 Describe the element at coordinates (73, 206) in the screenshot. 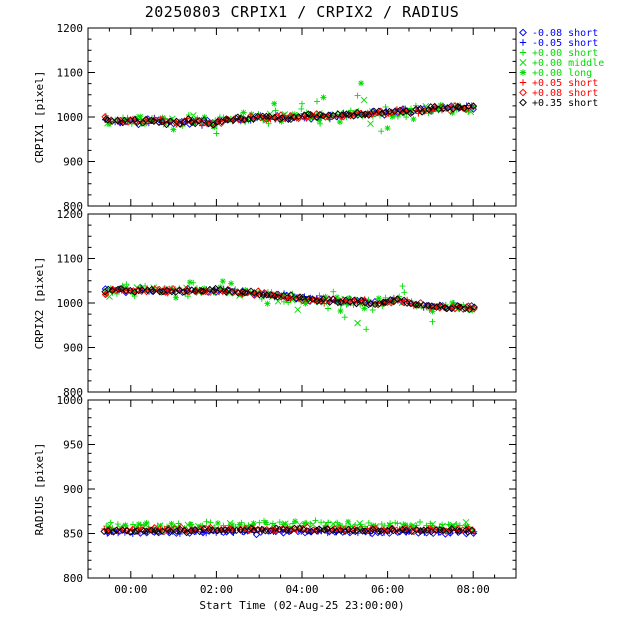

I see `ytick-label-CRPIX1: 800` at that location.